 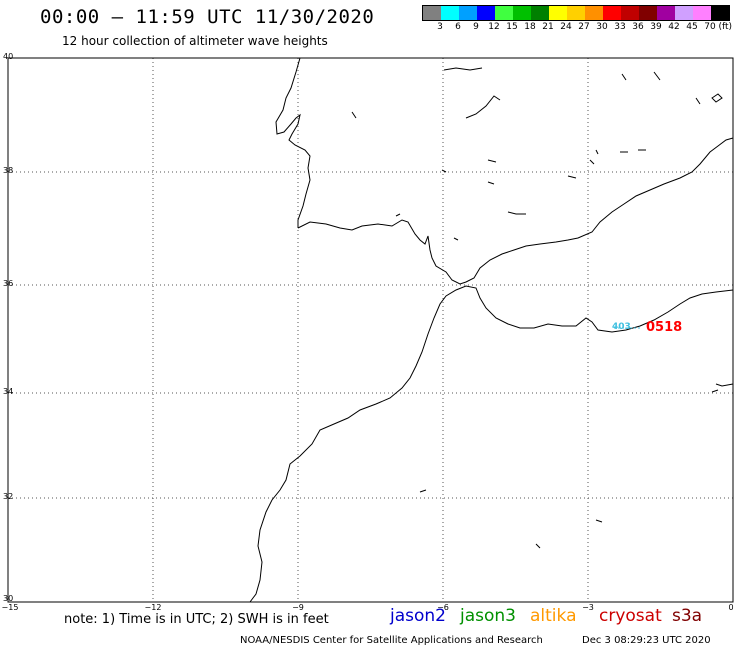 What do you see at coordinates (8, 598) in the screenshot?
I see `lat-label-30: 30` at bounding box center [8, 598].